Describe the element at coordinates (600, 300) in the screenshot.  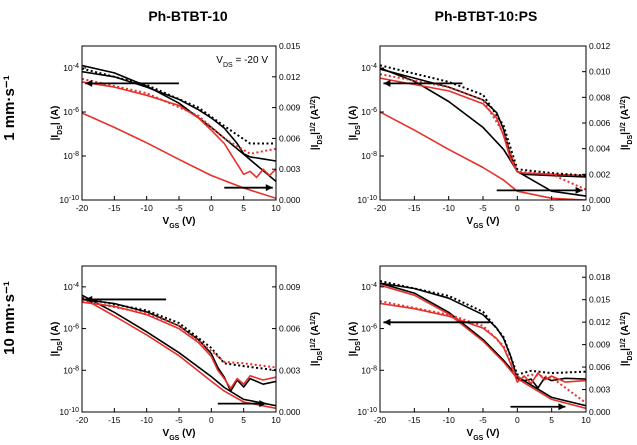
I see `y2-tick-label: 0.015` at that location.